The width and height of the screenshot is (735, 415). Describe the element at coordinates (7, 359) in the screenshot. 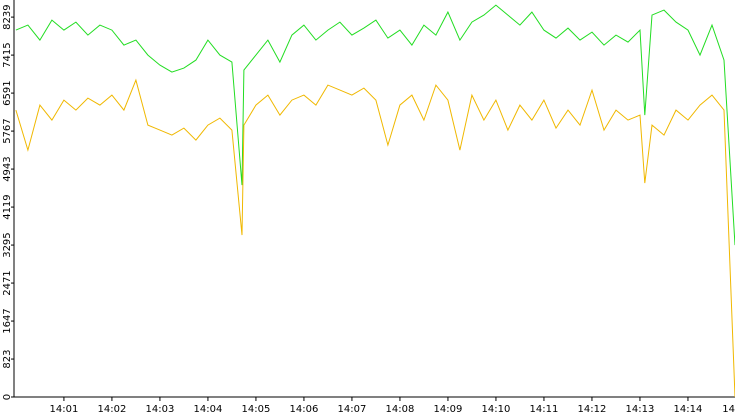

I see `y-tick-label: 823` at that location.